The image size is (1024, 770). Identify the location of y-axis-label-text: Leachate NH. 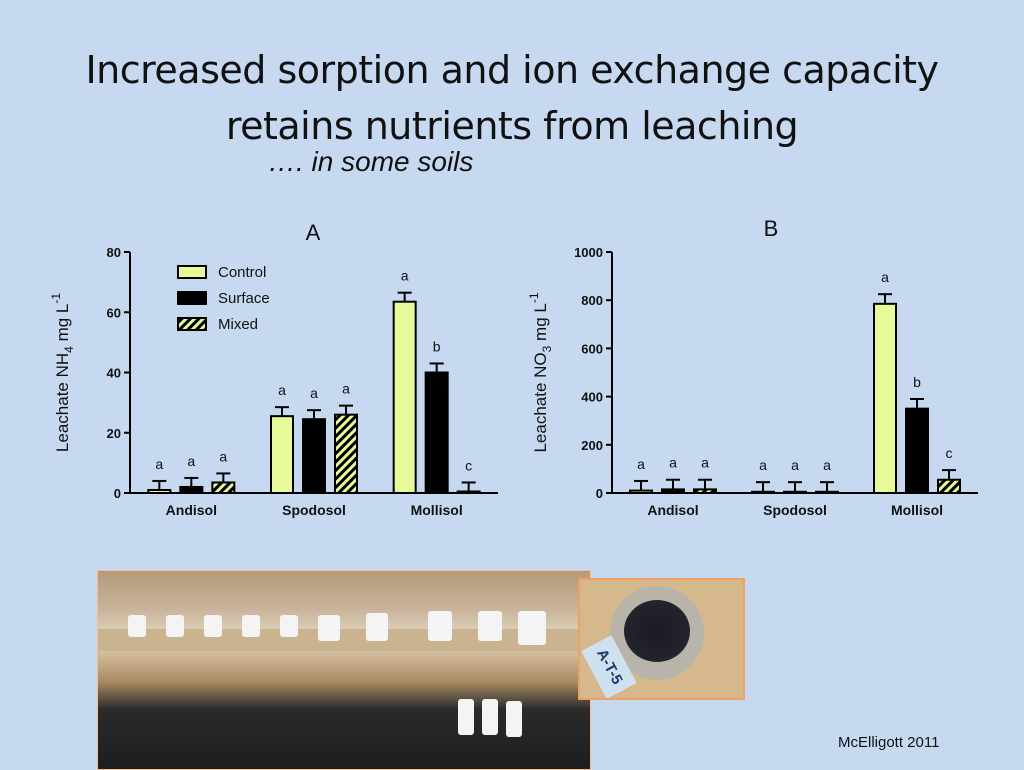
(62, 402).